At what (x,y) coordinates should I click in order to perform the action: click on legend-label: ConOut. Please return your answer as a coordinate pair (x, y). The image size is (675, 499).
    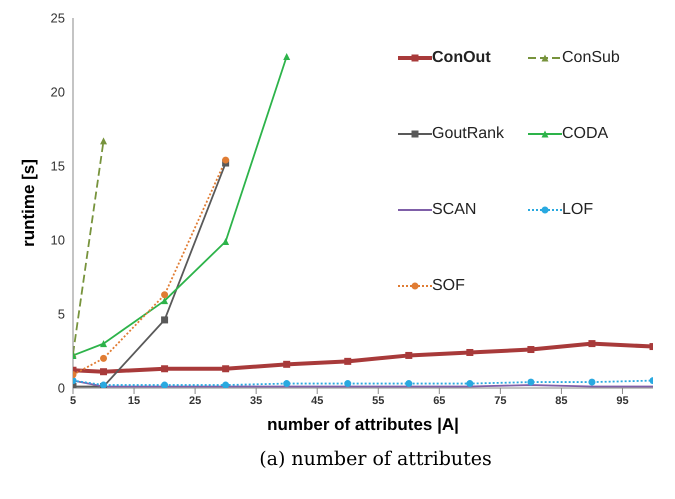
    Looking at the image, I should click on (461, 58).